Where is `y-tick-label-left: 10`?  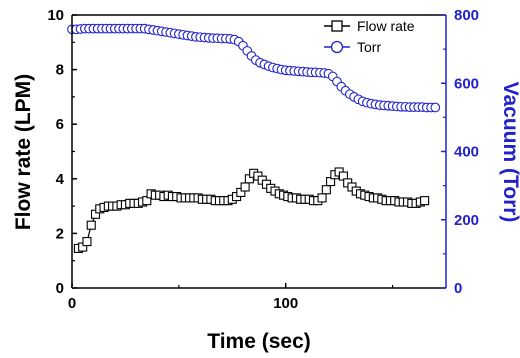 y-tick-label-left: 10 is located at coordinates (55, 15).